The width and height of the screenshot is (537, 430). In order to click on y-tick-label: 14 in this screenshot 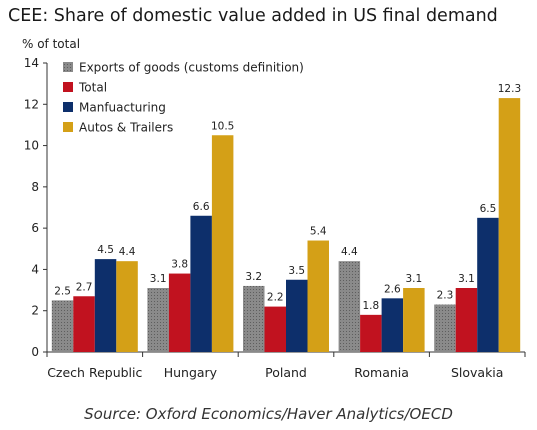, I will do `click(31, 63)`.